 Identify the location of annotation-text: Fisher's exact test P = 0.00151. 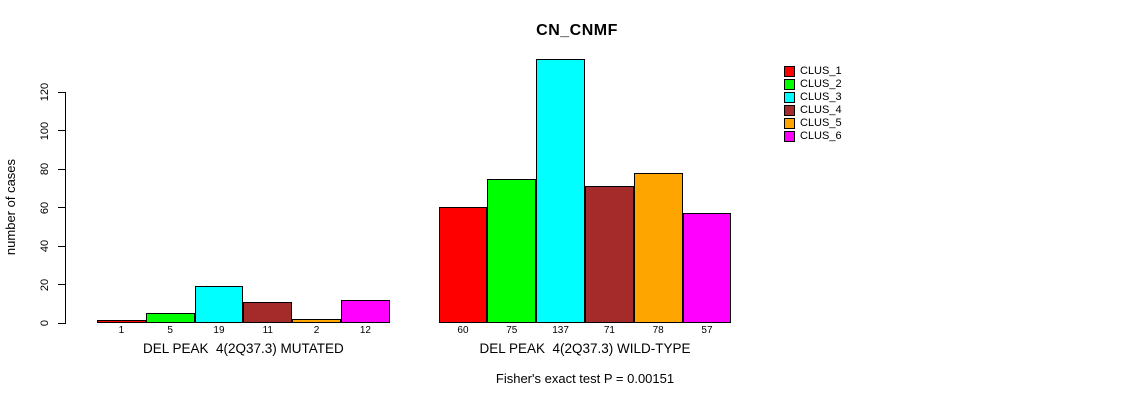
(585, 378).